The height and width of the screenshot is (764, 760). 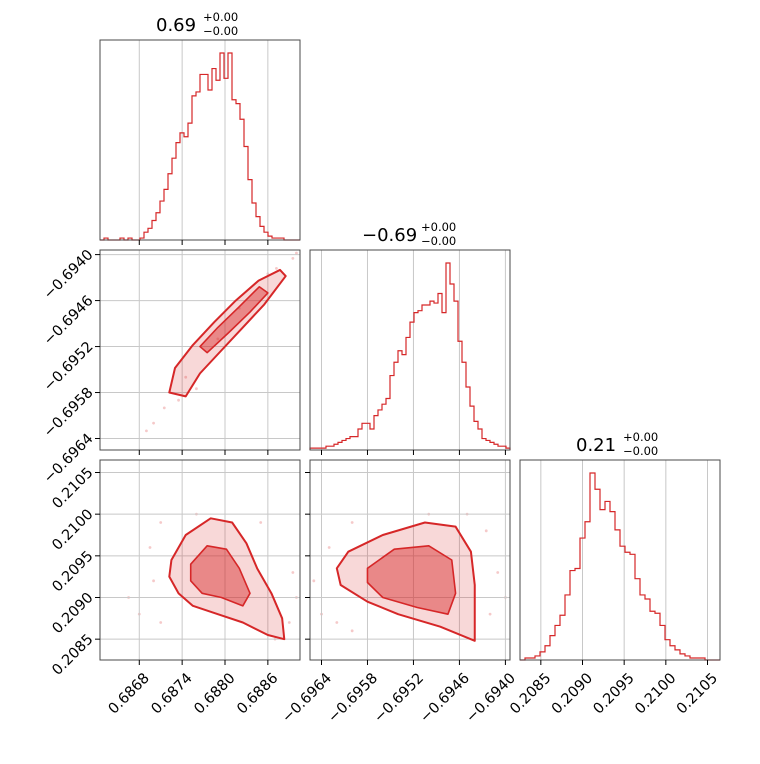 I want to click on xtick-label-2-4: 0.2105, so click(x=697, y=693).